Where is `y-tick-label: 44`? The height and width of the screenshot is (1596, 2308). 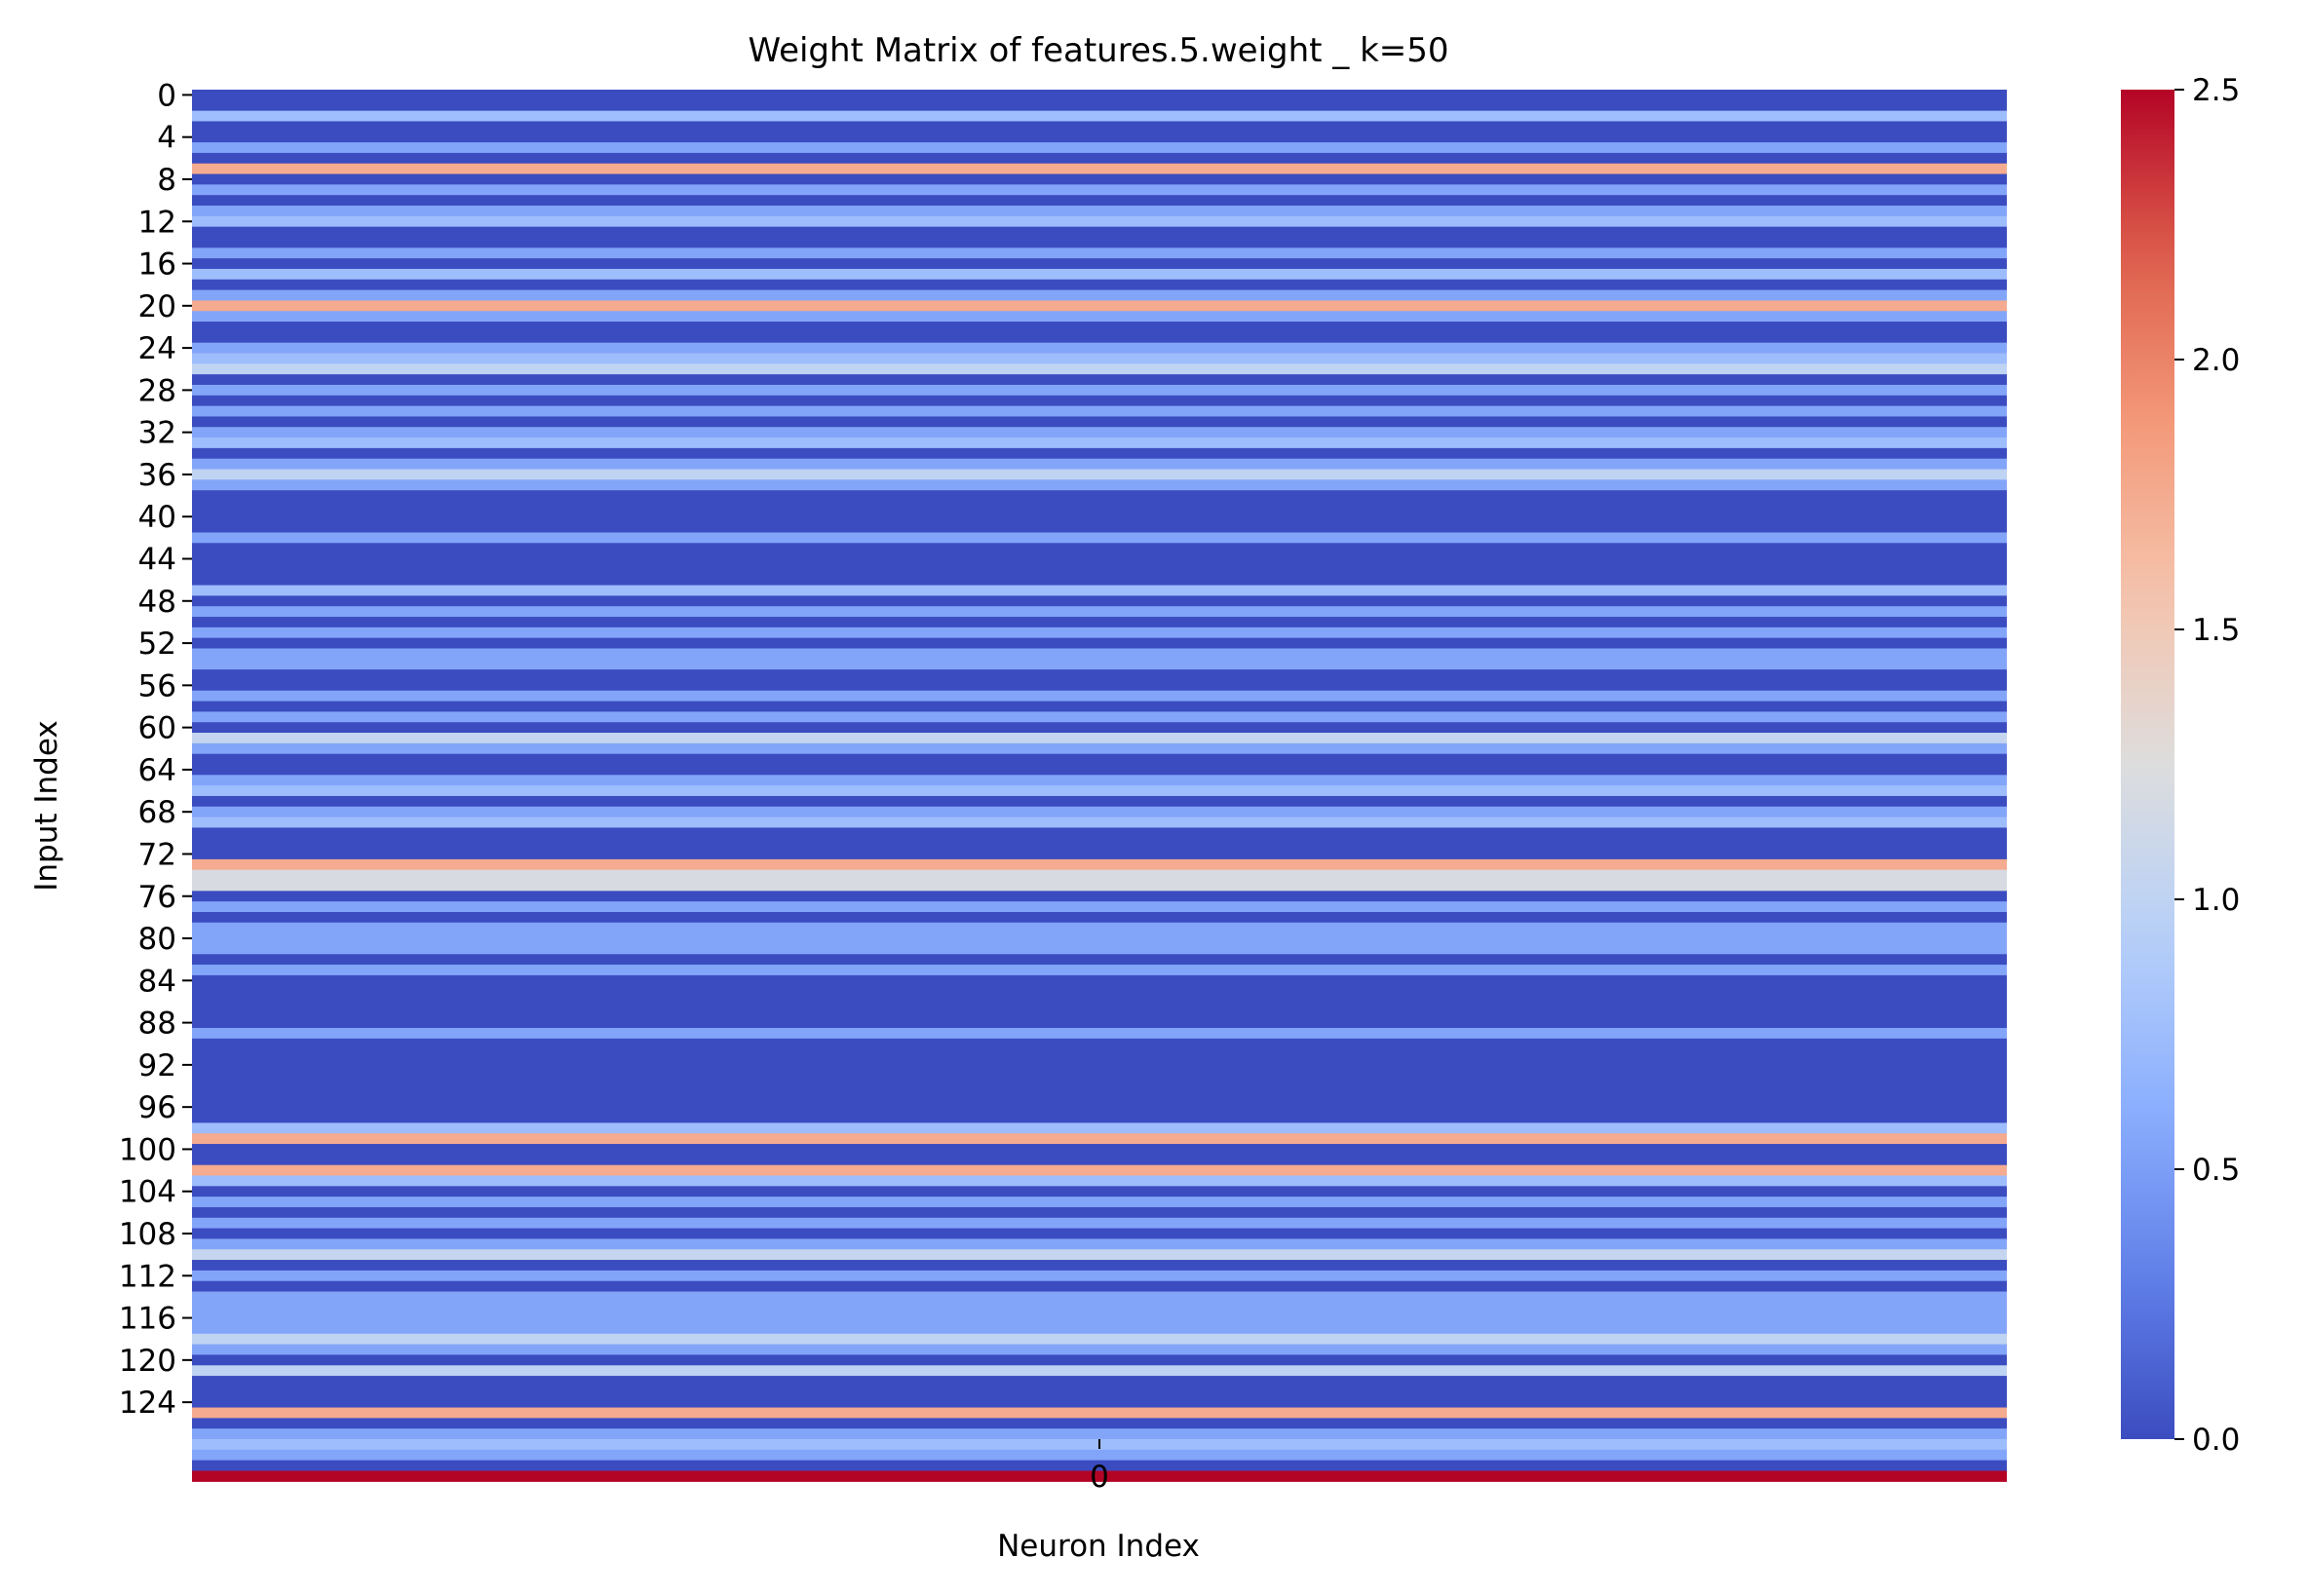
y-tick-label: 44 is located at coordinates (157, 560).